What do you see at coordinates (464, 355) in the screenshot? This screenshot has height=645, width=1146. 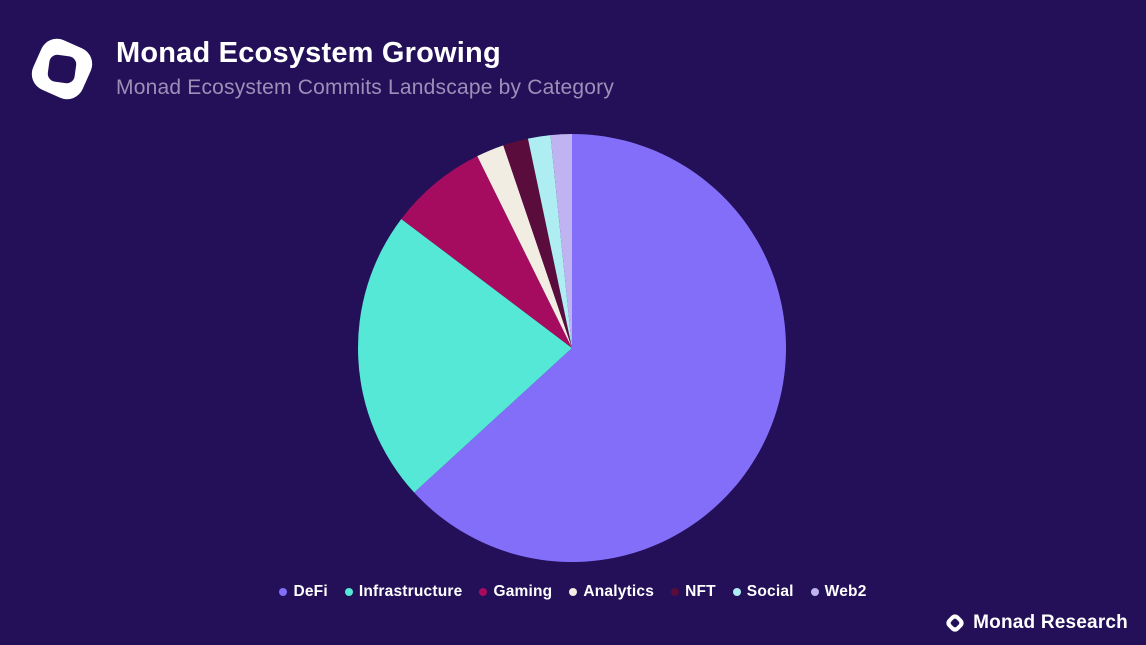 I see `pie-slice-infrastructure` at bounding box center [464, 355].